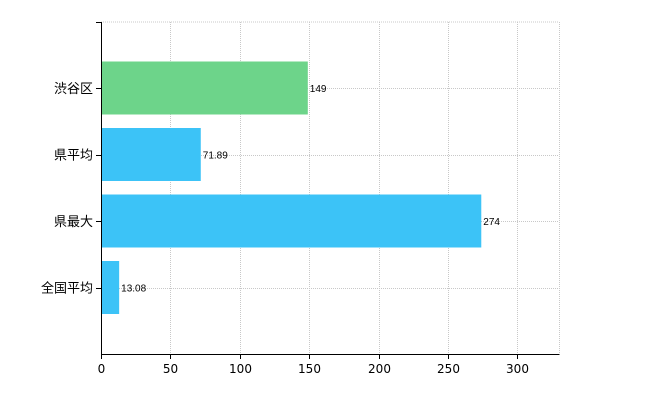 Image resolution: width=650 pixels, height=400 pixels. Describe the element at coordinates (170, 369) in the screenshot. I see `x-tick-label: 50` at that location.